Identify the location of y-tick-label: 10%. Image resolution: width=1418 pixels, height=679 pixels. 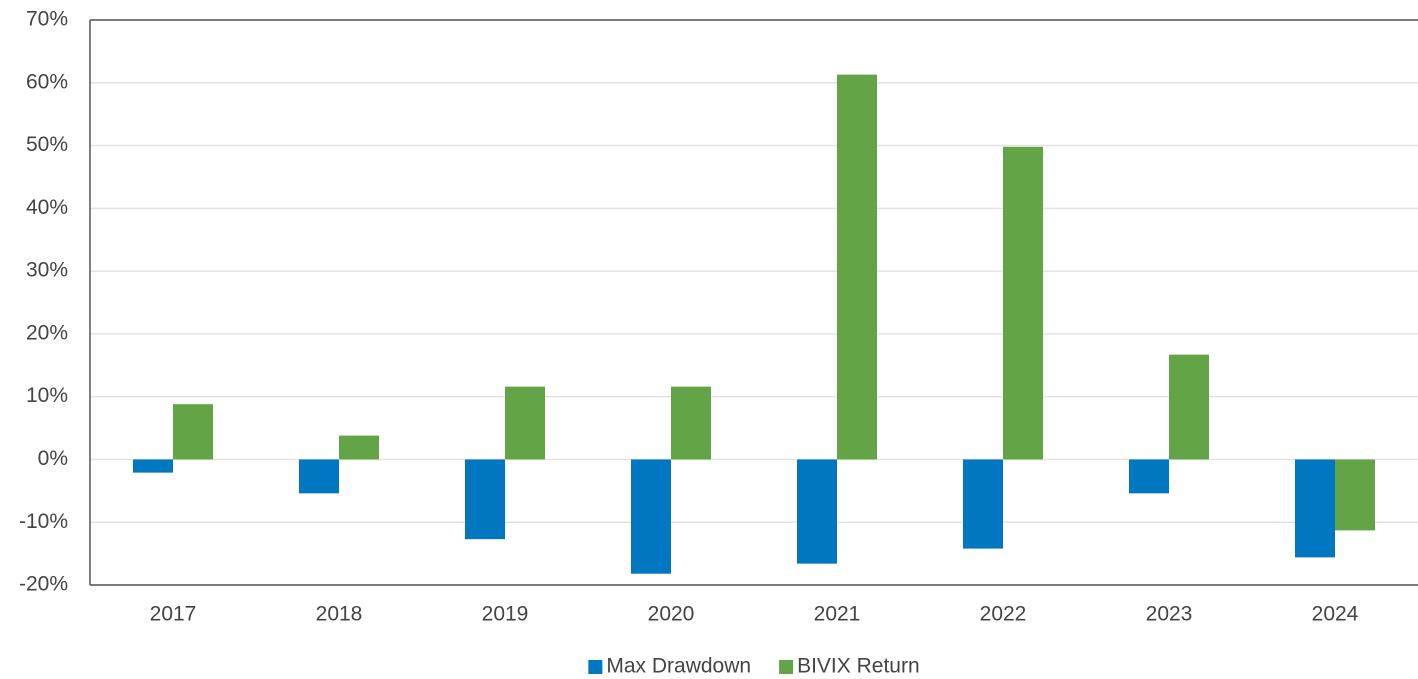
(47, 395).